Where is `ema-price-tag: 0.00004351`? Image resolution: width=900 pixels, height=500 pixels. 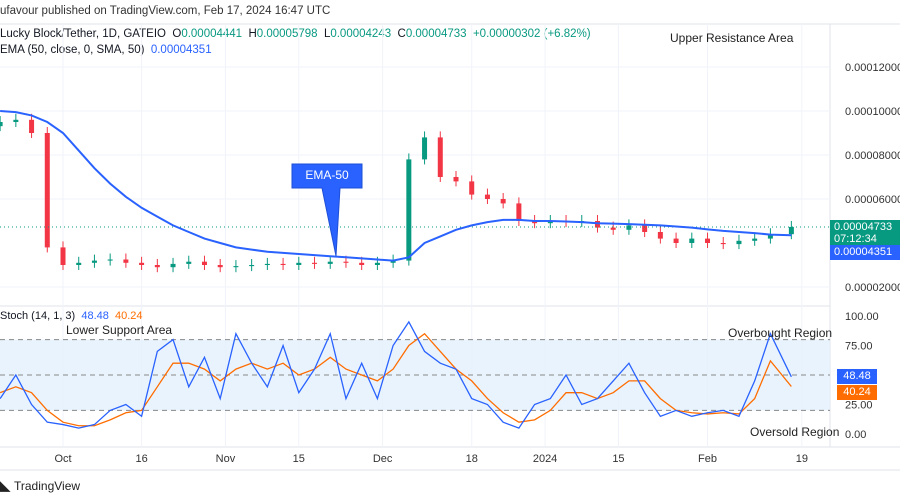
ema-price-tag: 0.00004351 is located at coordinates (865, 252).